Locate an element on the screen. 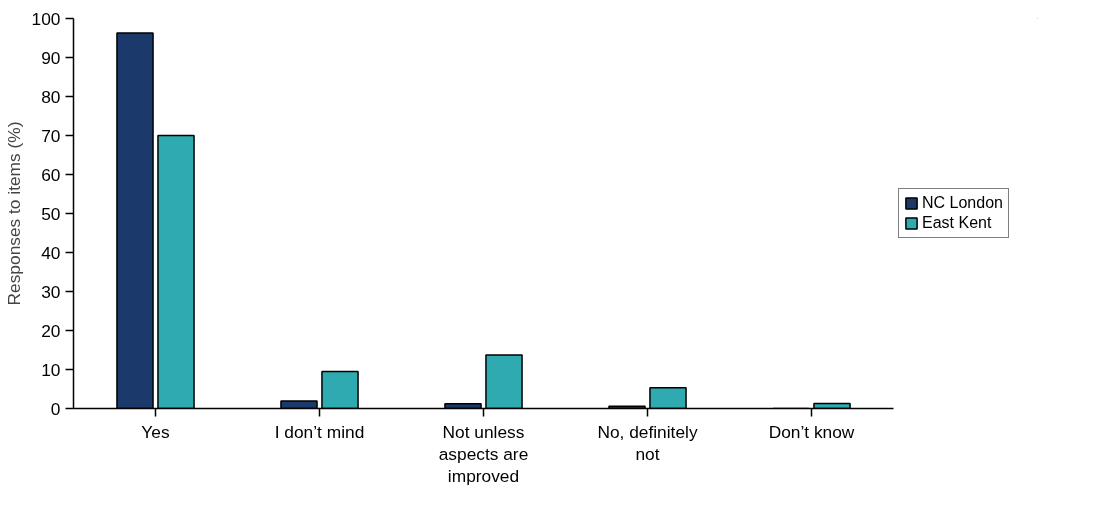 The height and width of the screenshot is (508, 1094). y-tick-label: 10 is located at coordinates (51, 369).